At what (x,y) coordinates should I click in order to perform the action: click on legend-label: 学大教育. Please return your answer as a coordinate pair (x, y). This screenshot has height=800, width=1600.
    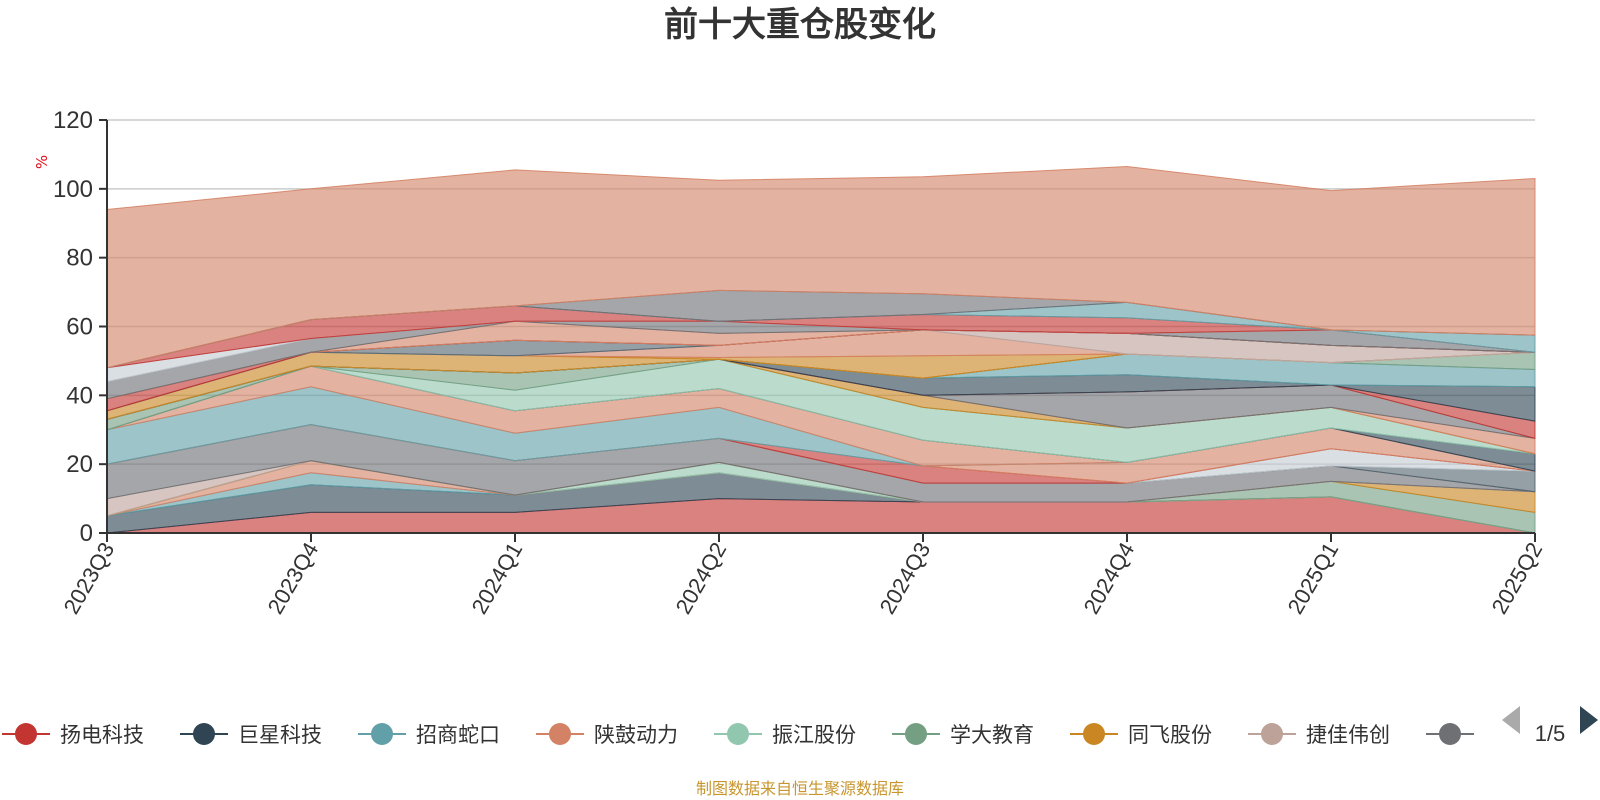
    Looking at the image, I should click on (992, 735).